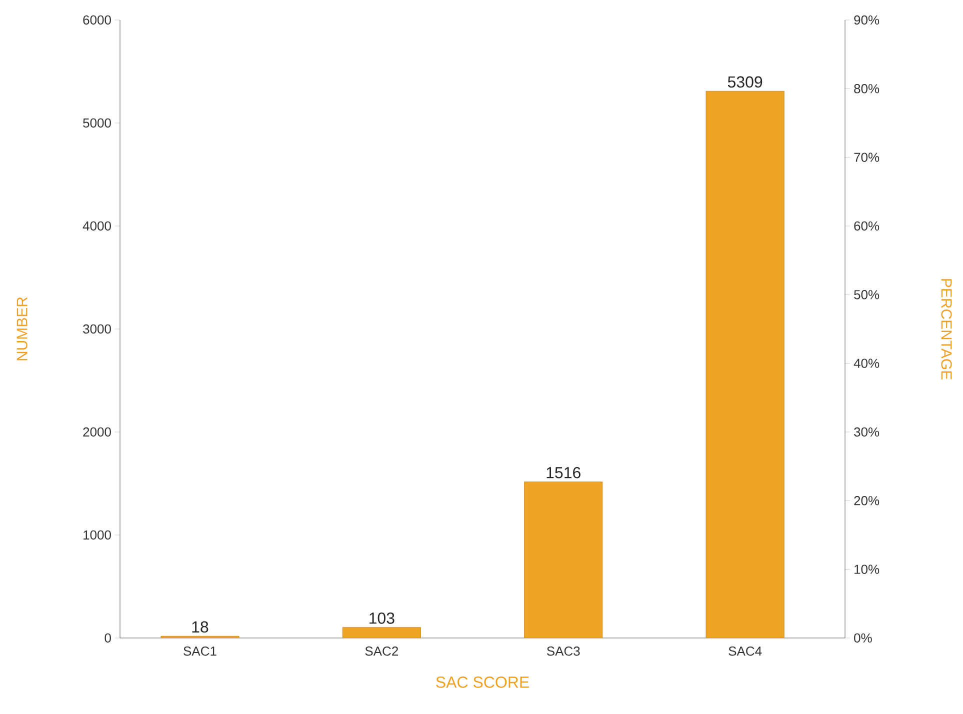  Describe the element at coordinates (563, 651) in the screenshot. I see `x-tick-label: SAC3` at that location.